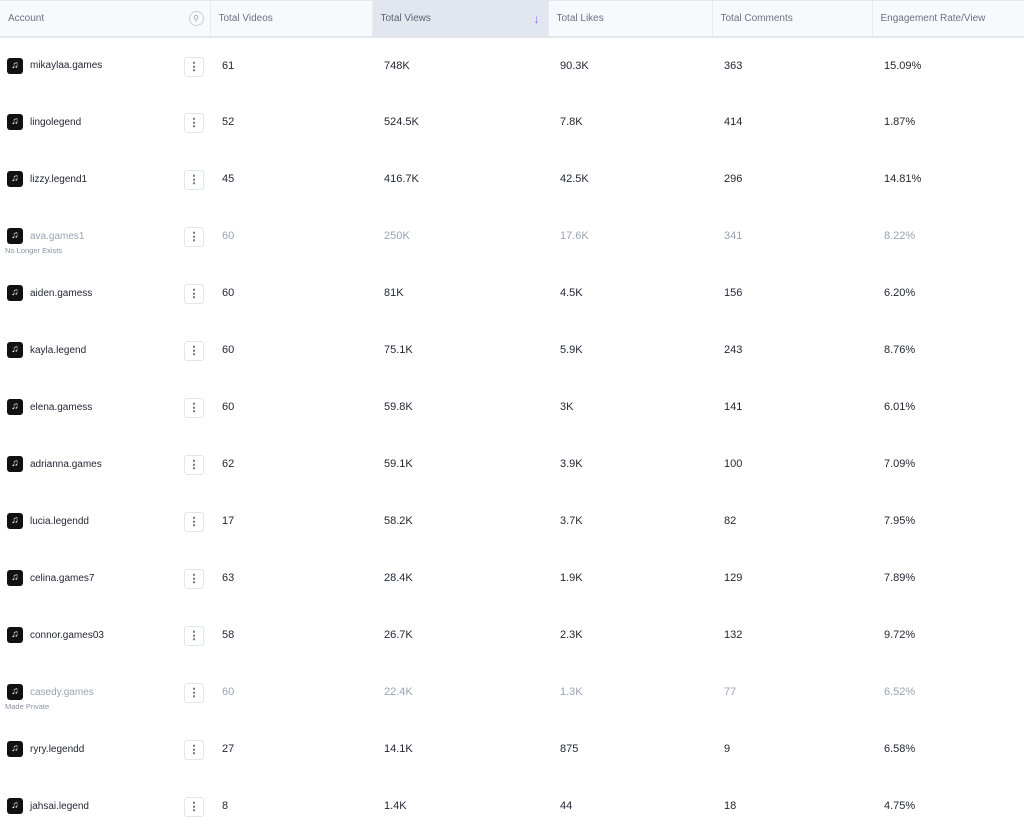 This screenshot has width=1024, height=835. I want to click on account-cell: ♫ connor.games03 ⋮, so click(105, 635).